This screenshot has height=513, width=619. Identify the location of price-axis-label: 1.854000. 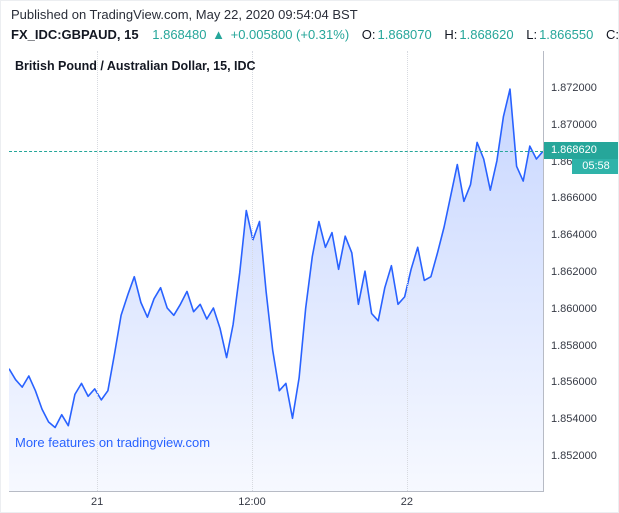
(574, 419).